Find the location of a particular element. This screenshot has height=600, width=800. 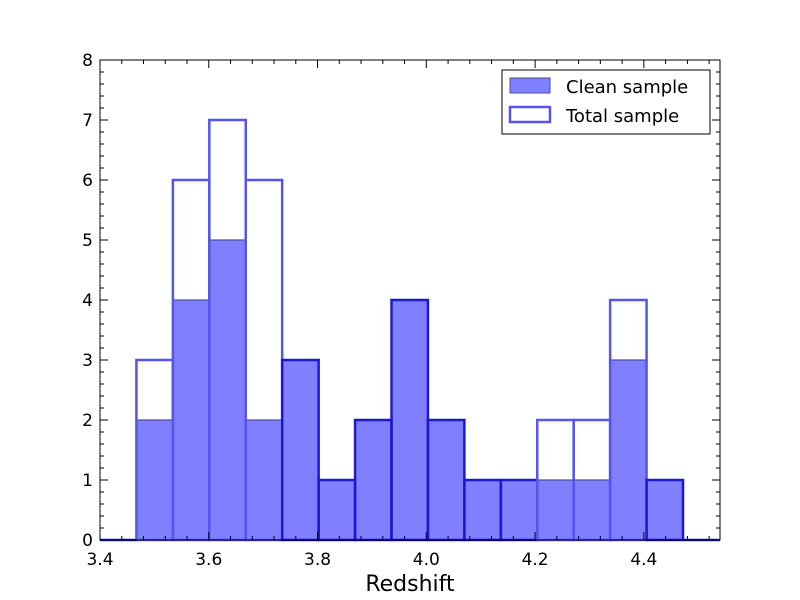

y-tick-label: 5 is located at coordinates (87, 241).